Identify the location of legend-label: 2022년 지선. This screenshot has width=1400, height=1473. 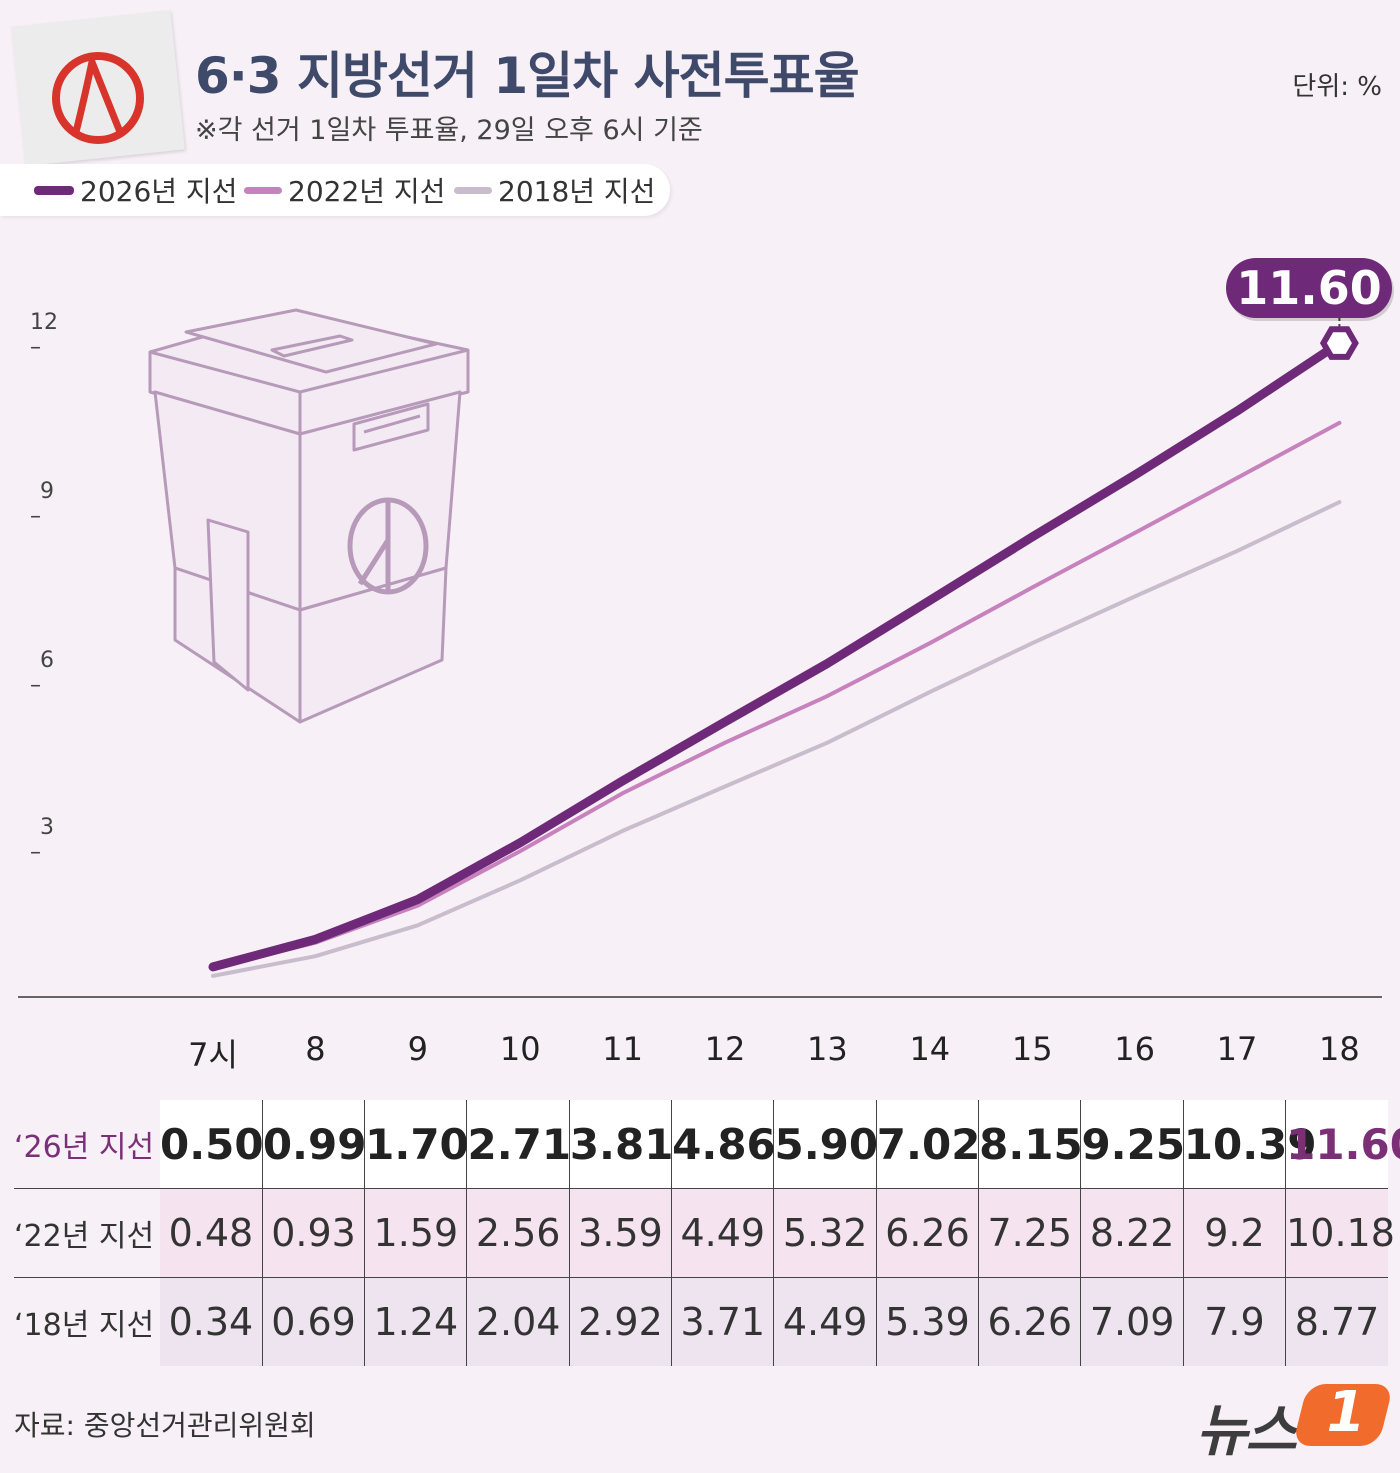
(367, 191).